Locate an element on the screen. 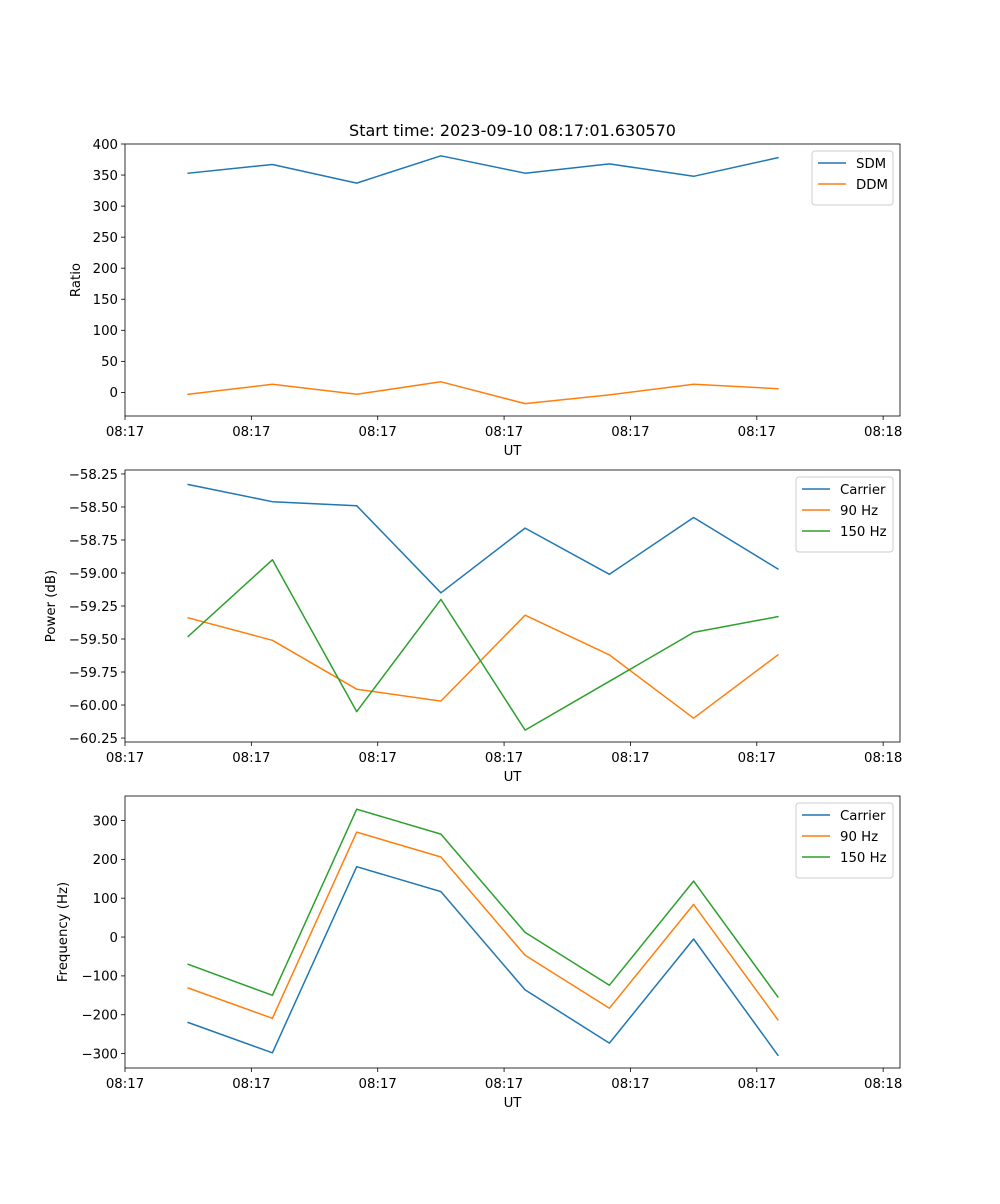 The image size is (1000, 1204). y-tick-label: −59.75 is located at coordinates (93, 673).